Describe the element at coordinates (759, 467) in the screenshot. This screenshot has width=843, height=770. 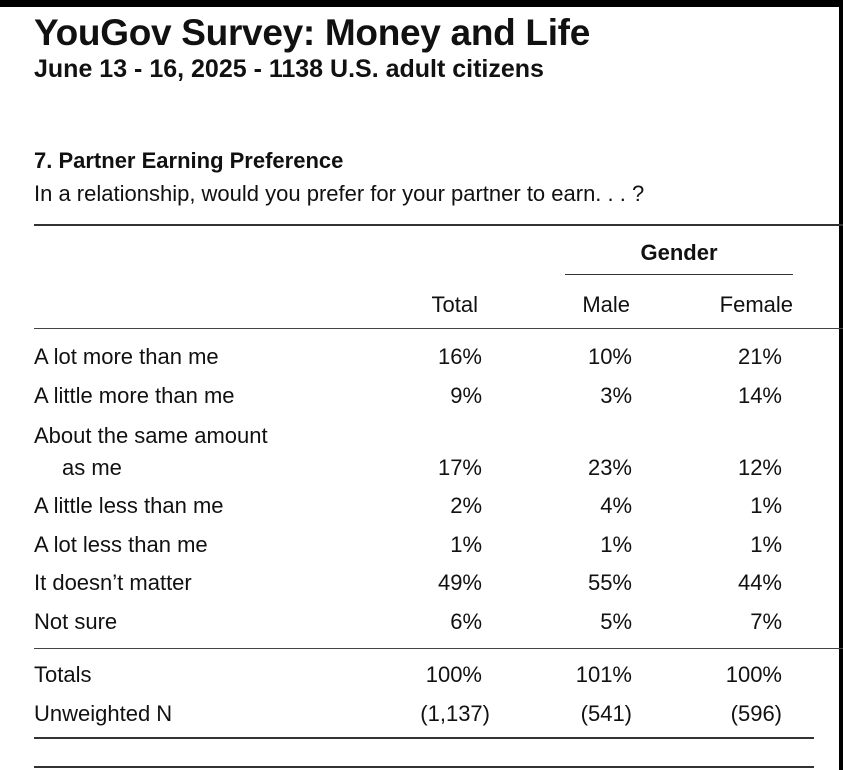
I see `cell-female: 12%` at that location.